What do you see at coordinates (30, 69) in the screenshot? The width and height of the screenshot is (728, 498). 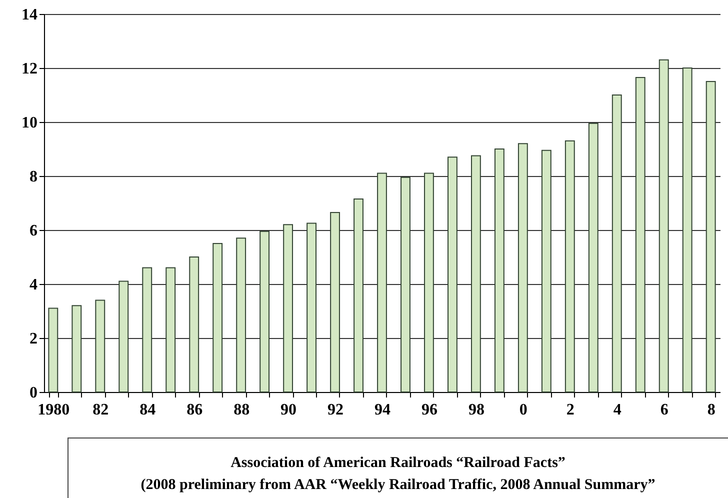 I see `y-tick-label: 12` at bounding box center [30, 69].